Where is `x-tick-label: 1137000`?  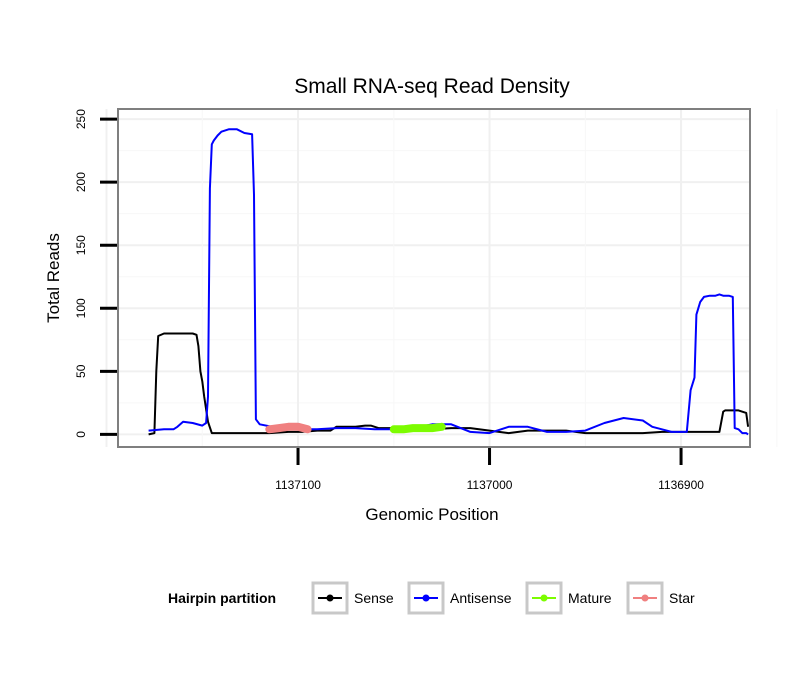
x-tick-label: 1137000 is located at coordinates (490, 485).